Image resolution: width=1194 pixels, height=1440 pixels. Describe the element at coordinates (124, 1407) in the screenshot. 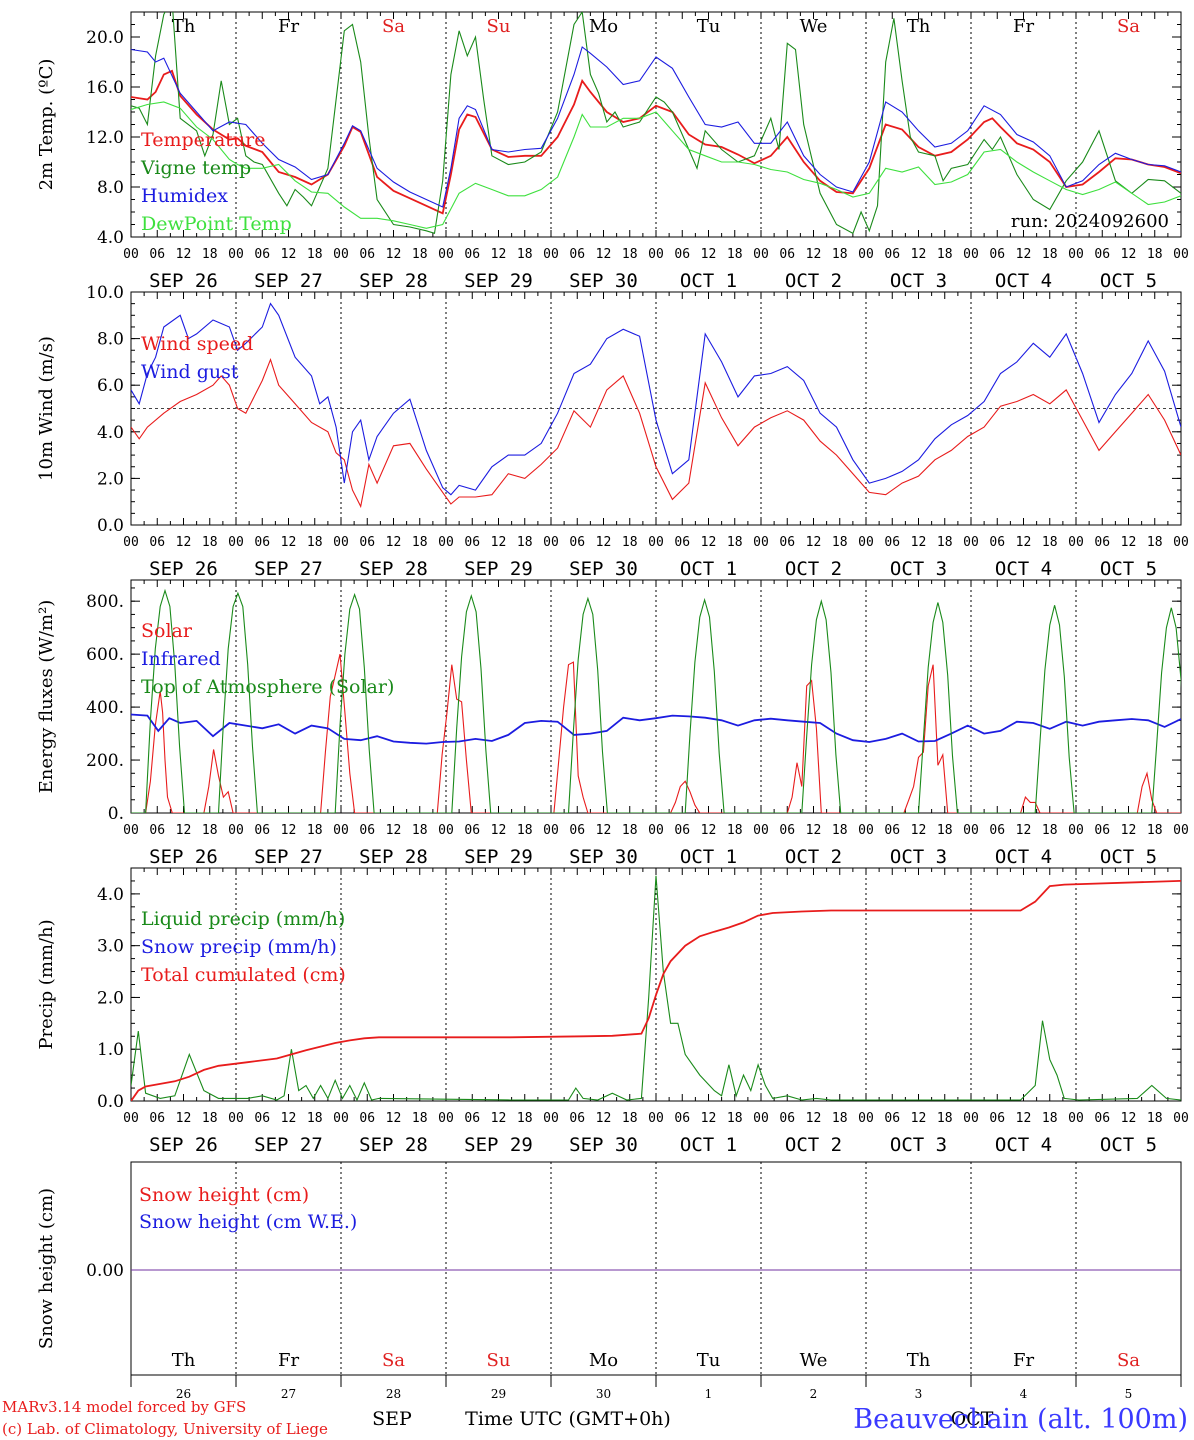

I see `model-credit: MARv3.14 model forced by GFS` at that location.